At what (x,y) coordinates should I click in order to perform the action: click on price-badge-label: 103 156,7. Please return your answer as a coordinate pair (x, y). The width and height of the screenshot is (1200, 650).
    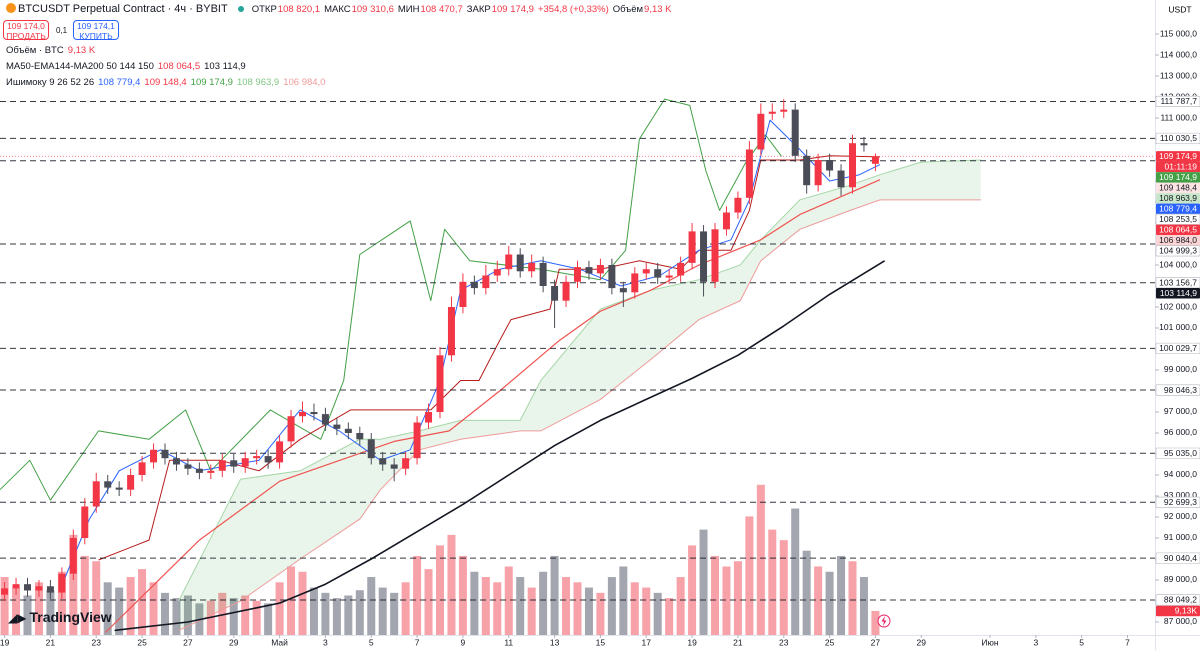
    Looking at the image, I should click on (1178, 282).